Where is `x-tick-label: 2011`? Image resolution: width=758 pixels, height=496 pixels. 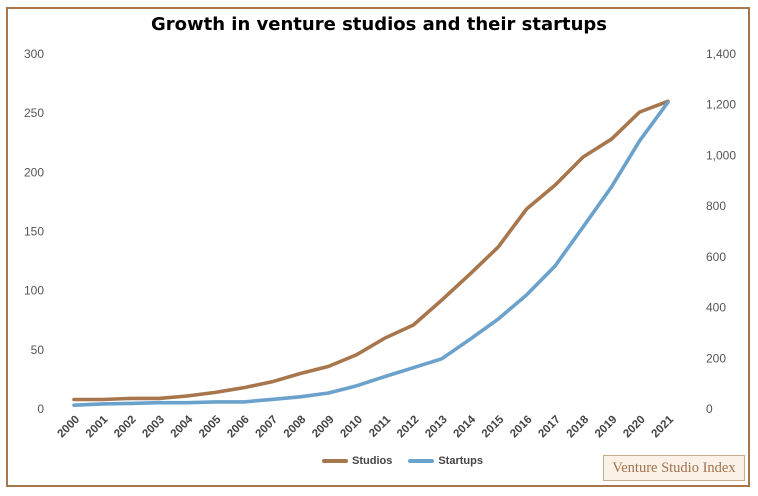
x-tick-label: 2011 is located at coordinates (380, 426).